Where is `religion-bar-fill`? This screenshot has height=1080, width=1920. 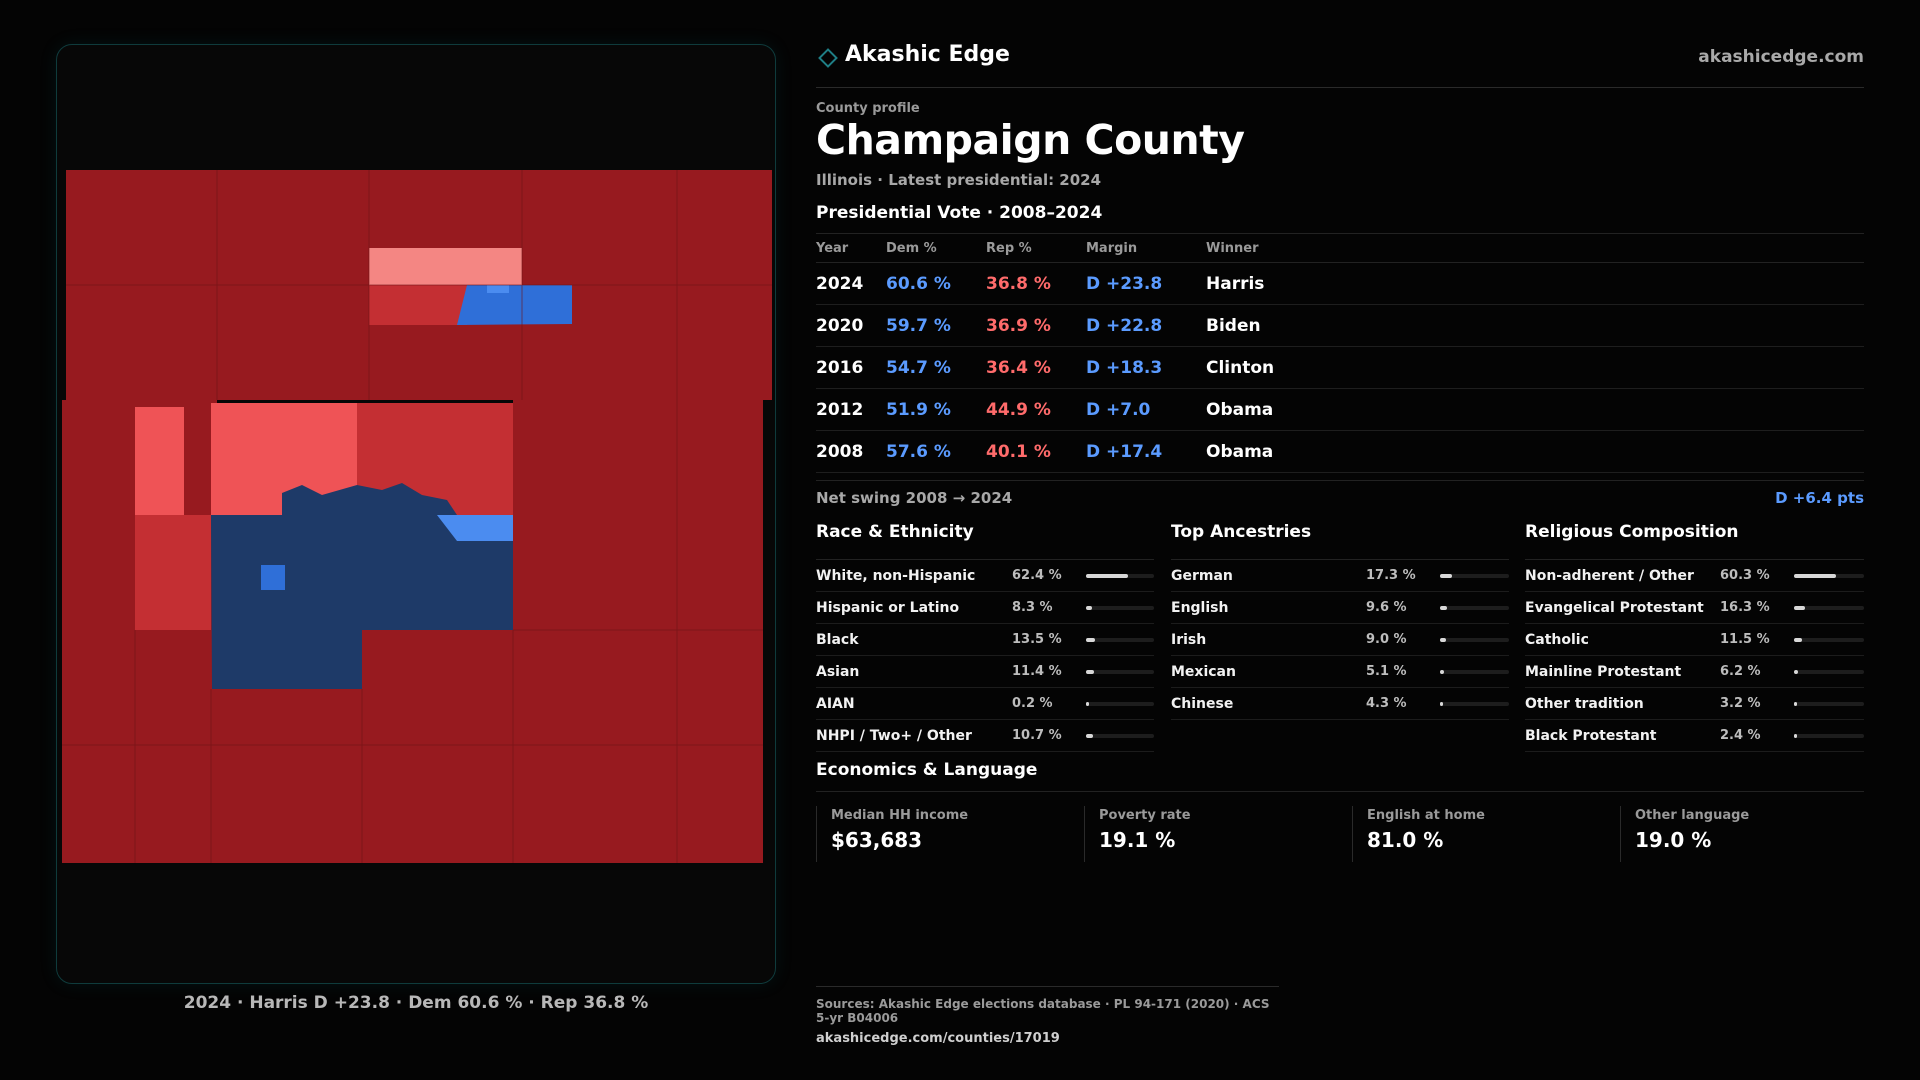
religion-bar-fill is located at coordinates (1795, 703).